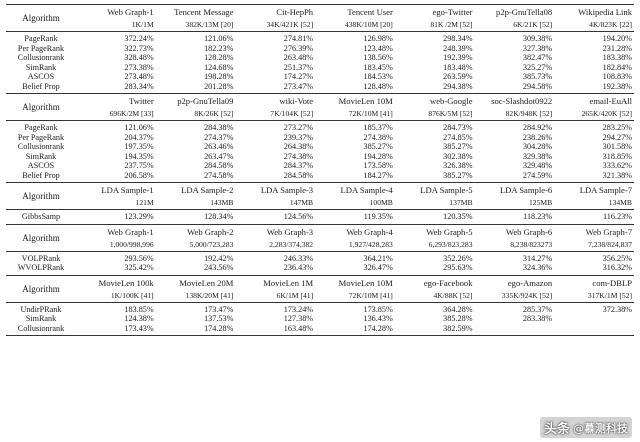  I want to click on dataset-name: Cit-HepPh, so click(275, 11).